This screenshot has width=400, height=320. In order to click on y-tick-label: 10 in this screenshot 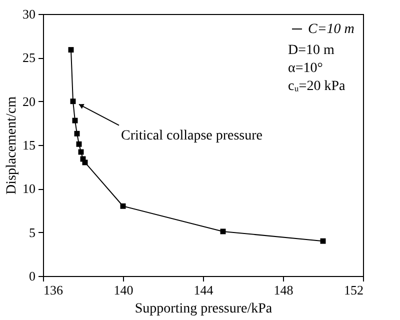, I will do `click(29, 188)`.